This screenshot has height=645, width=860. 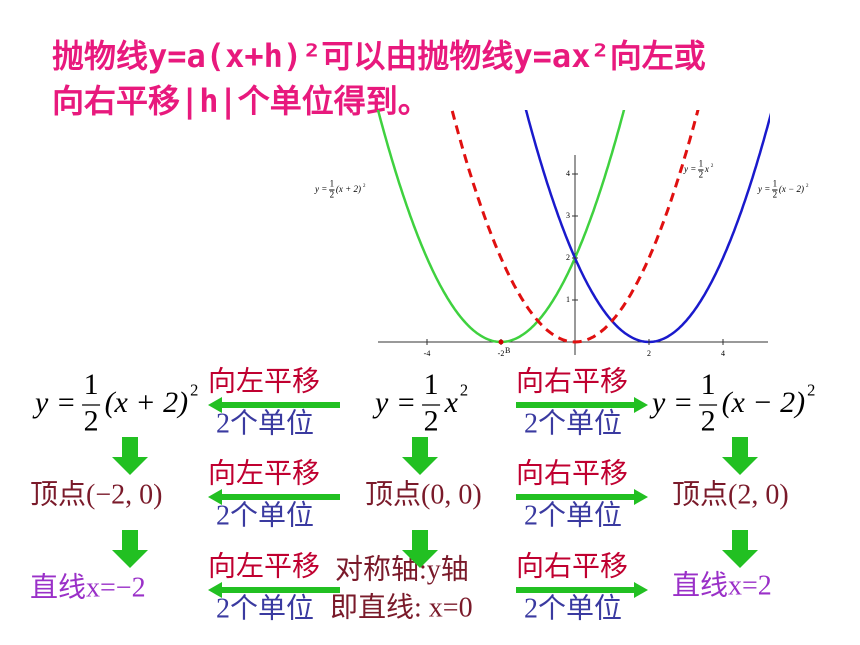 What do you see at coordinates (723, 353) in the screenshot?
I see `x-tick-label: 4` at bounding box center [723, 353].